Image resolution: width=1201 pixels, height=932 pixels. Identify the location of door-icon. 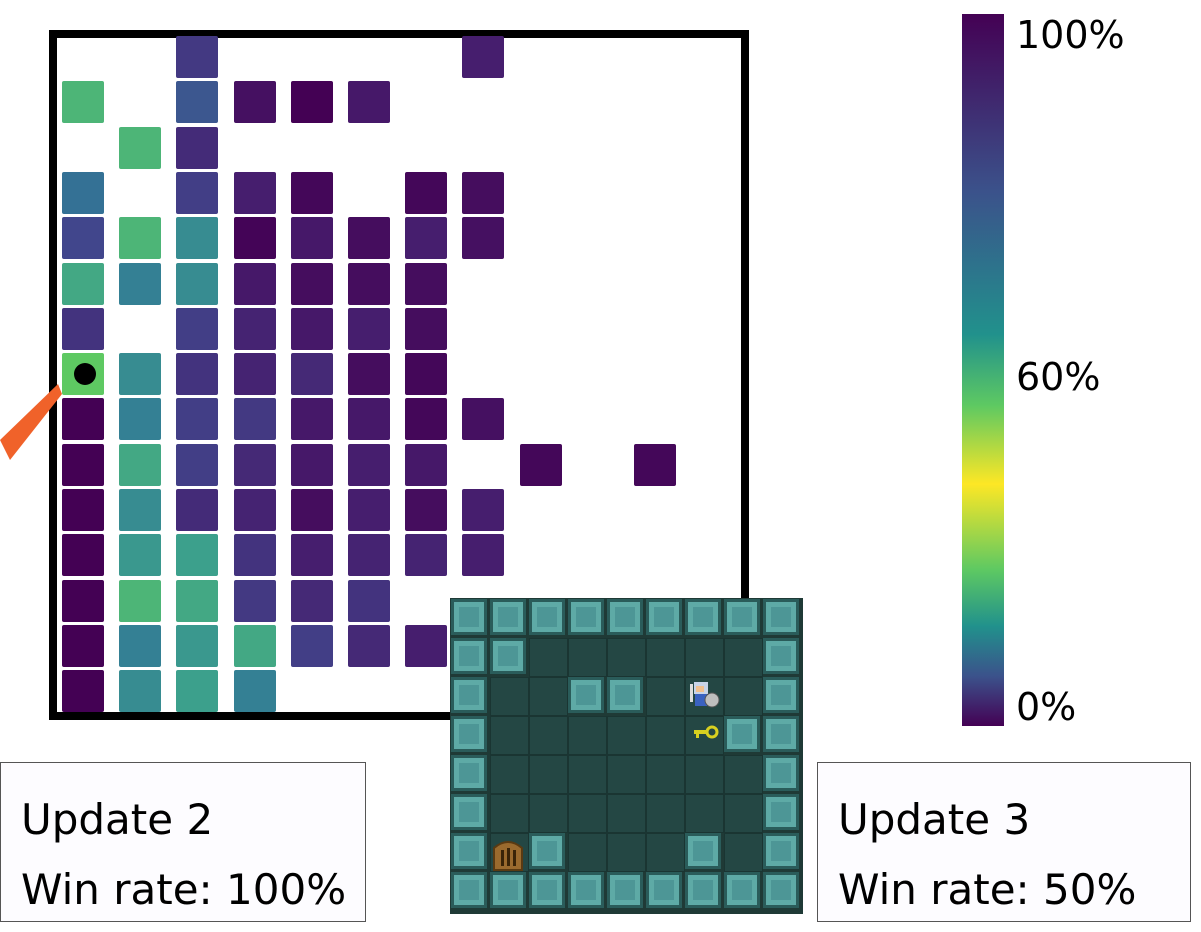
(508, 856).